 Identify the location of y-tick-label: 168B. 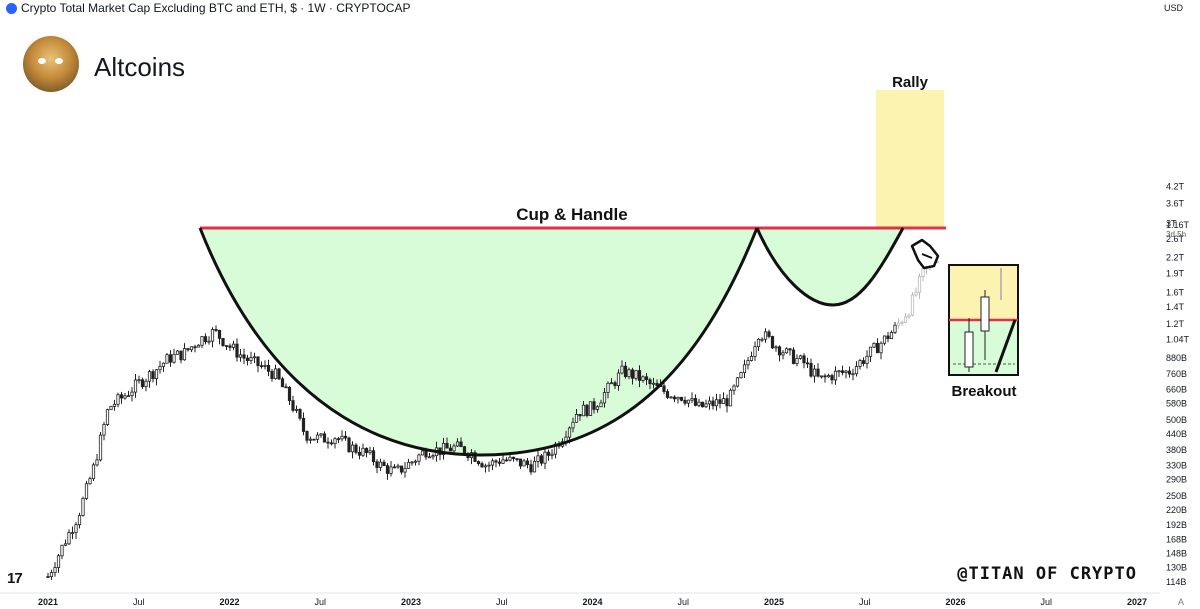
(1176, 540).